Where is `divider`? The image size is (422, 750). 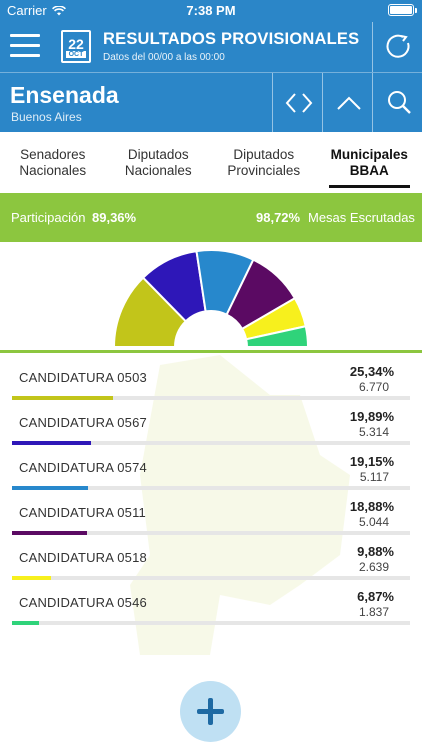
divider is located at coordinates (211, 351).